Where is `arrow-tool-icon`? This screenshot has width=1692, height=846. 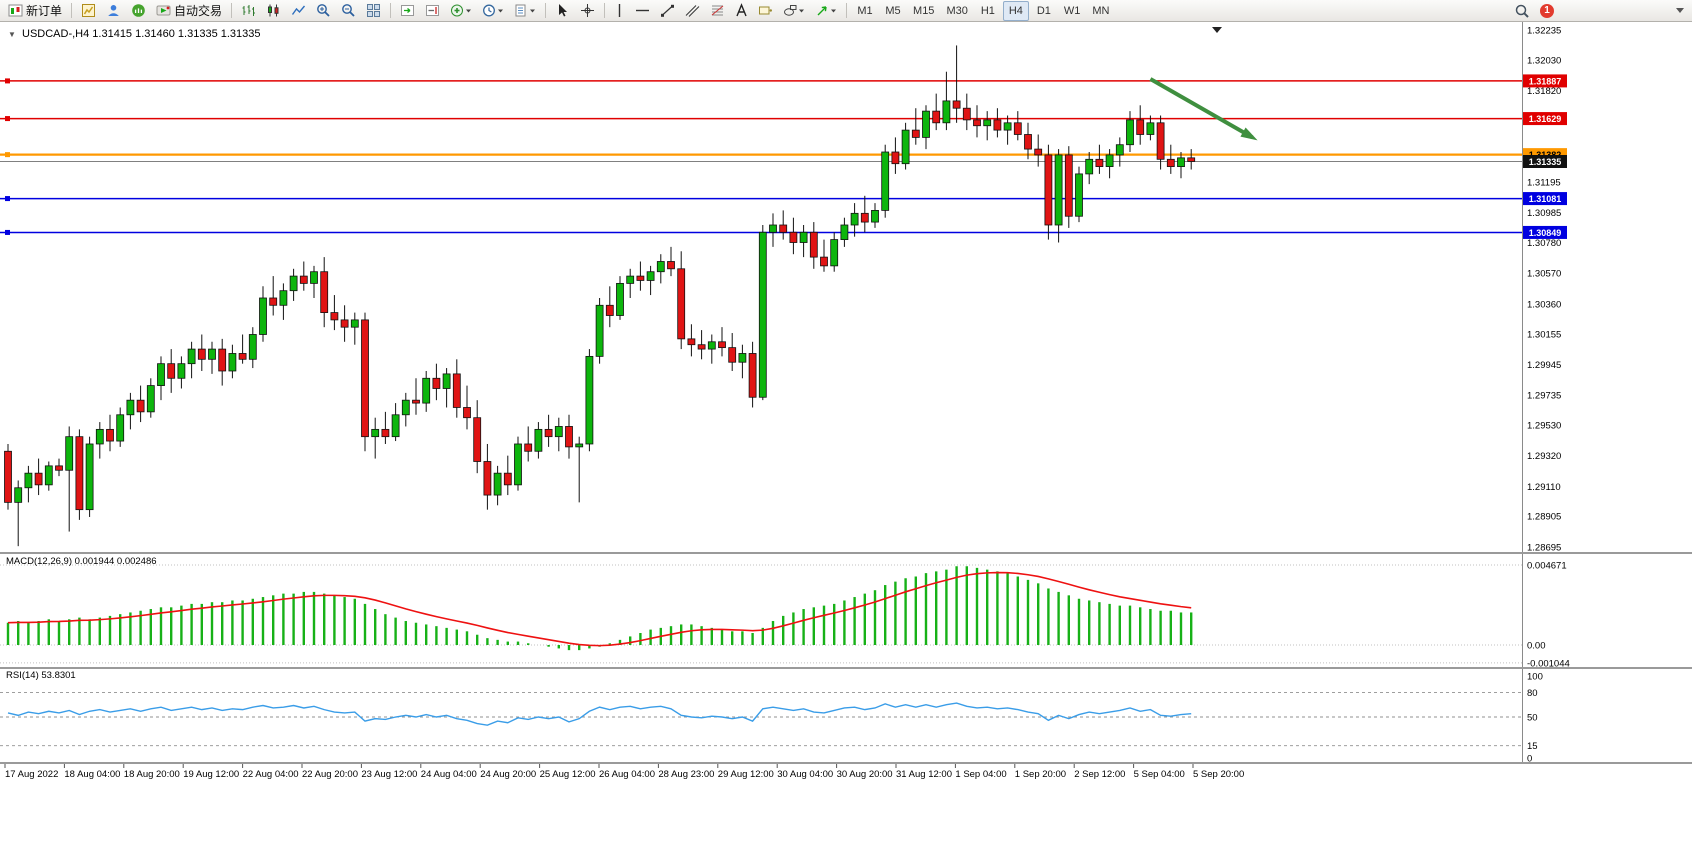 arrow-tool-icon is located at coordinates (826, 10).